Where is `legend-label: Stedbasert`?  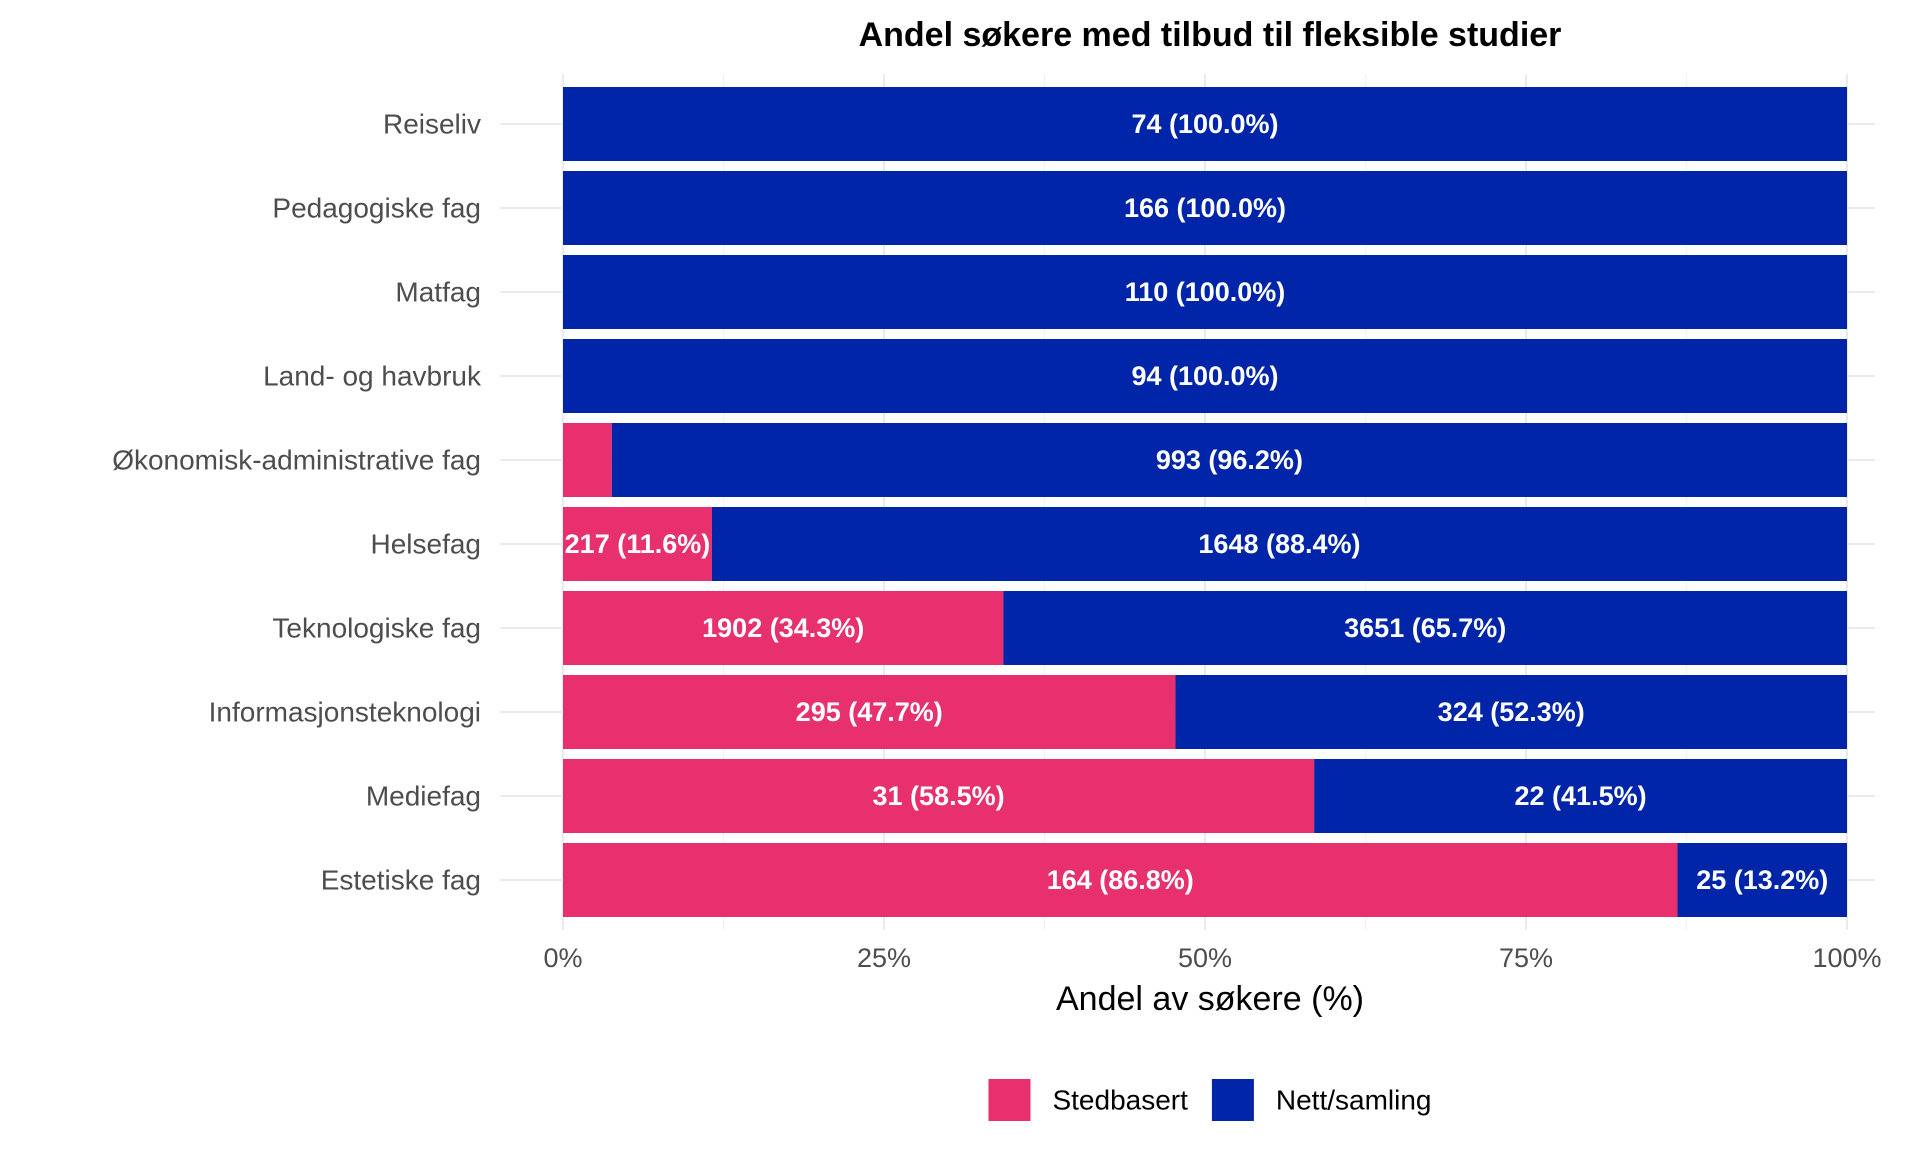
legend-label: Stedbasert is located at coordinates (1120, 1100).